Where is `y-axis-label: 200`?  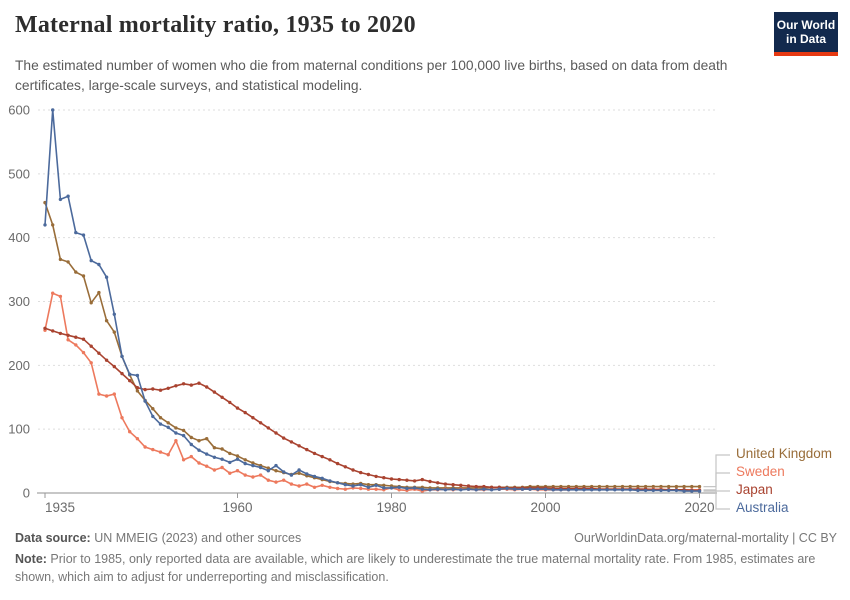
y-axis-label: 200 is located at coordinates (19, 365).